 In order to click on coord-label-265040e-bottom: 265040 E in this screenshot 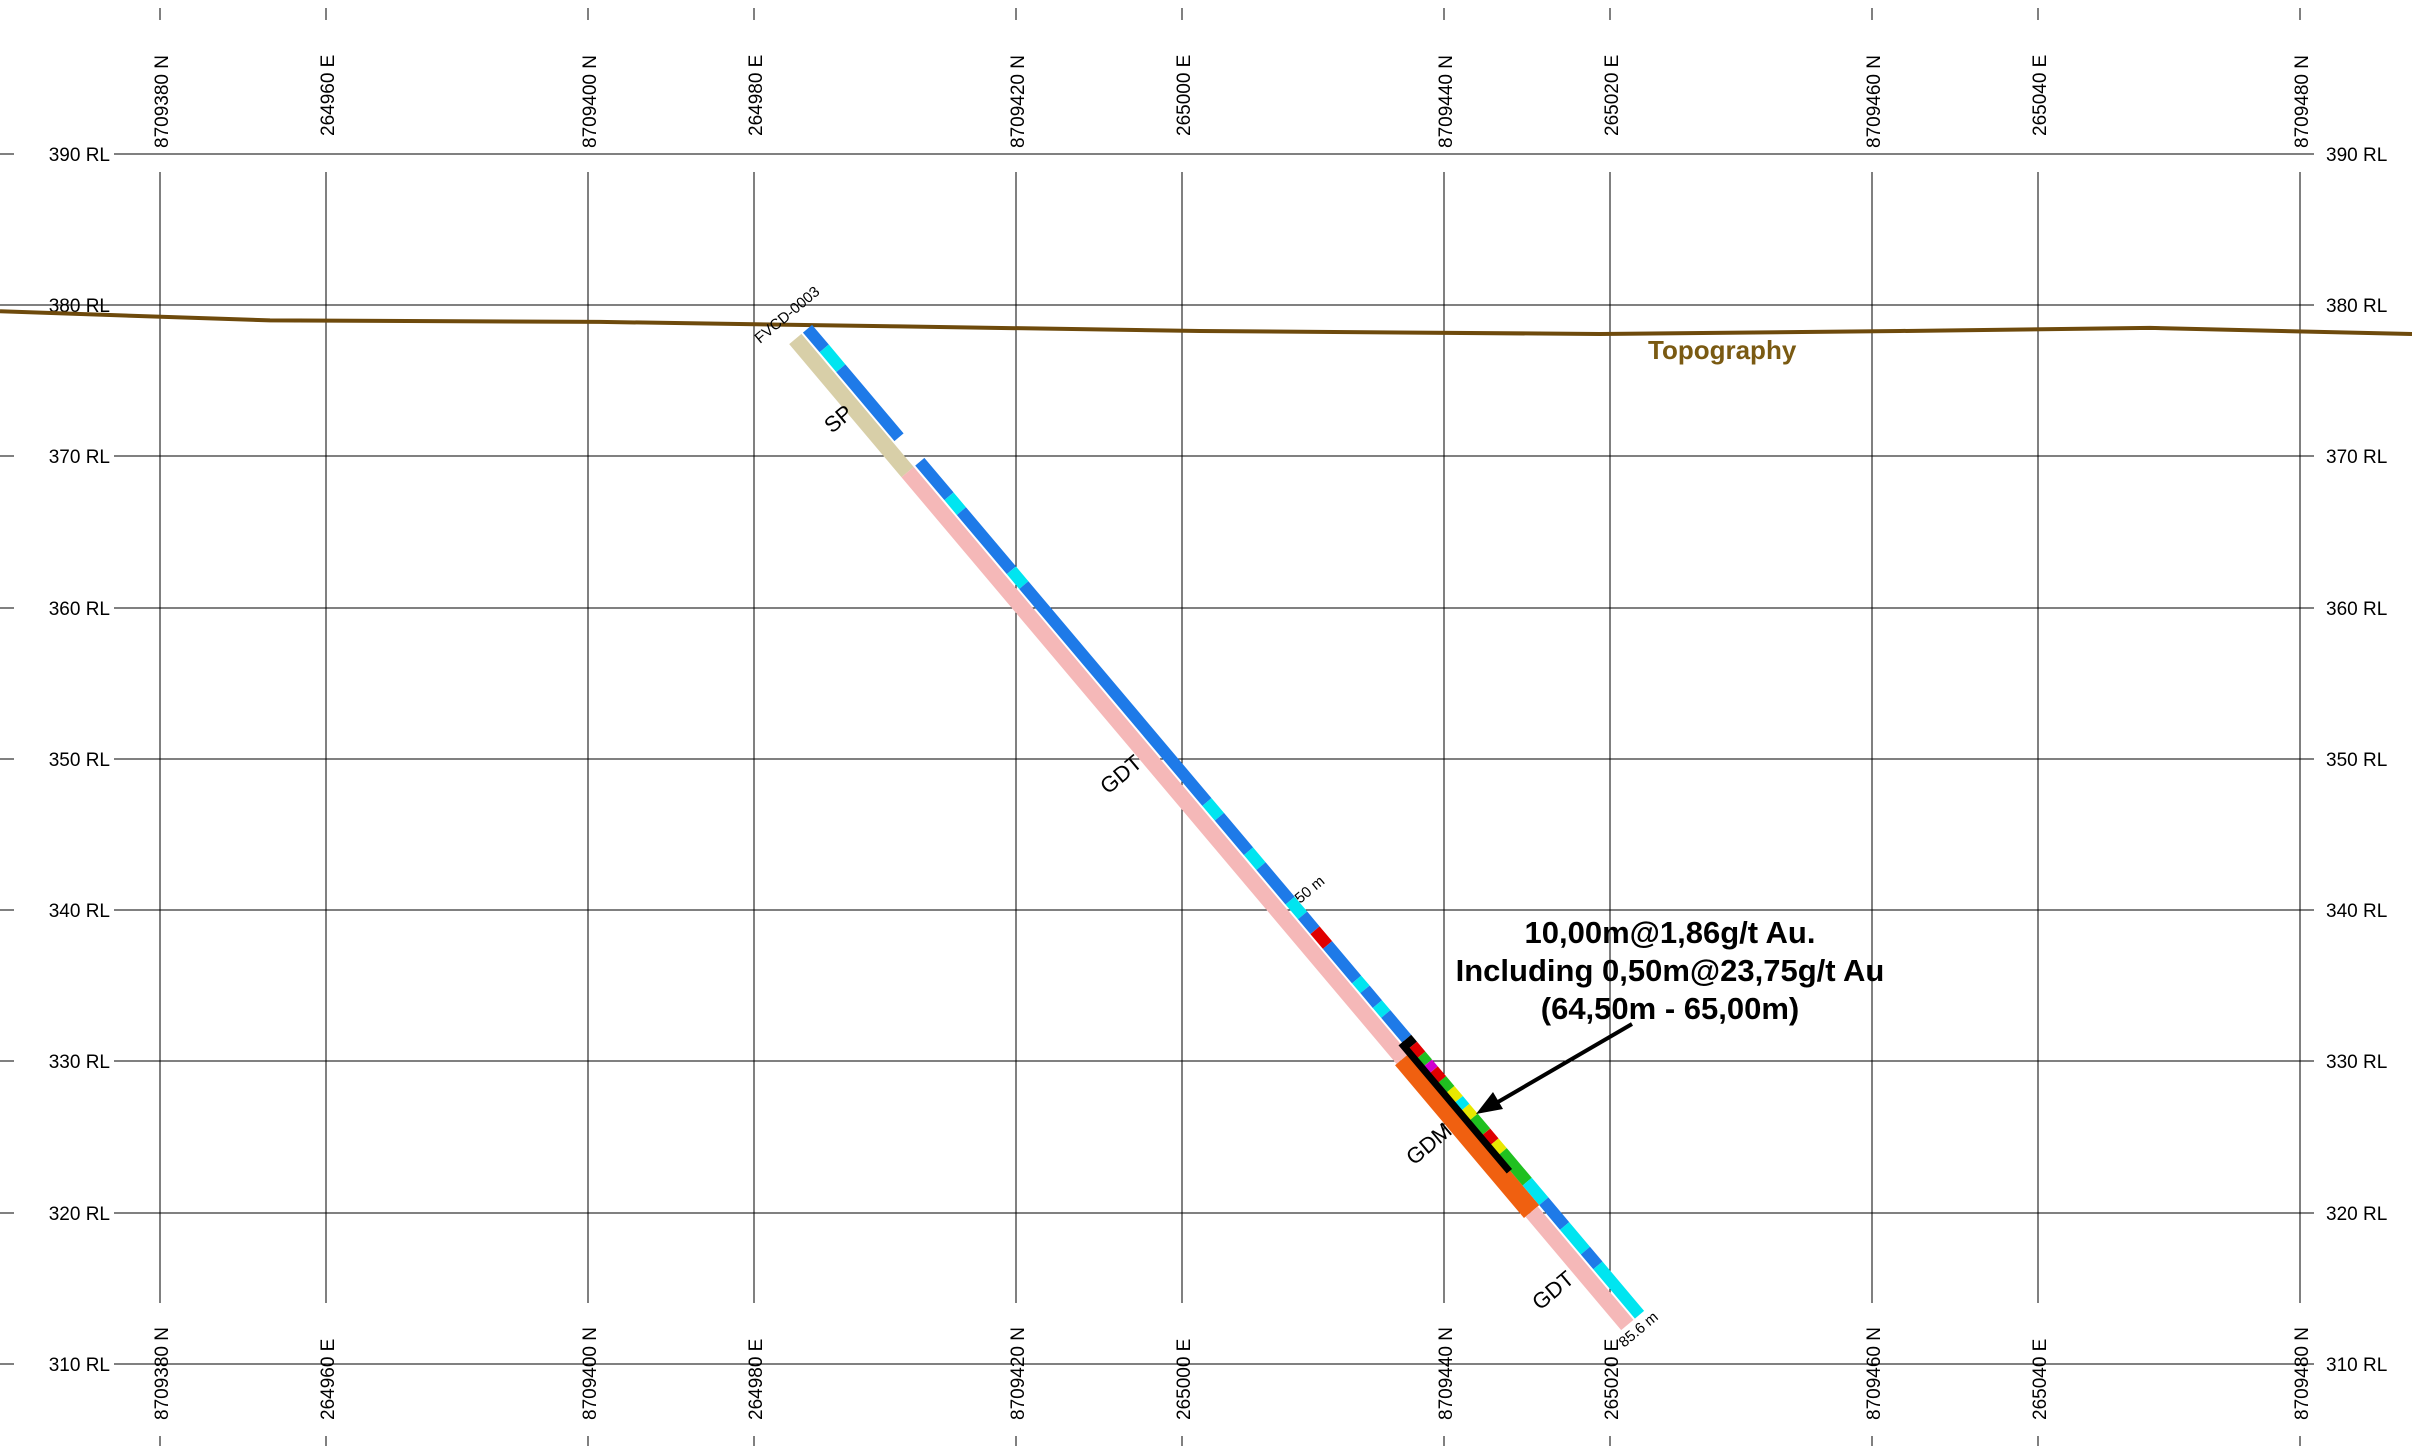, I will do `click(2040, 1379)`.